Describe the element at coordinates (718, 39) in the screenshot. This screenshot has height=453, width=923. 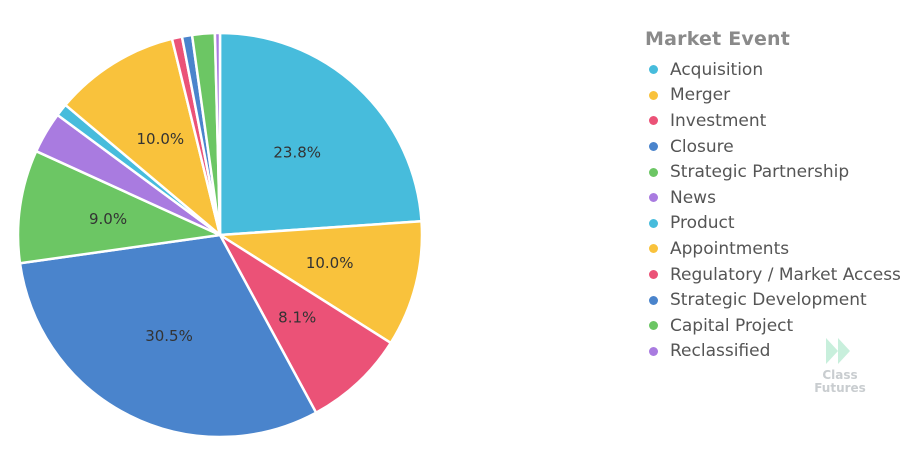
I see `legend-title: Market Event` at that location.